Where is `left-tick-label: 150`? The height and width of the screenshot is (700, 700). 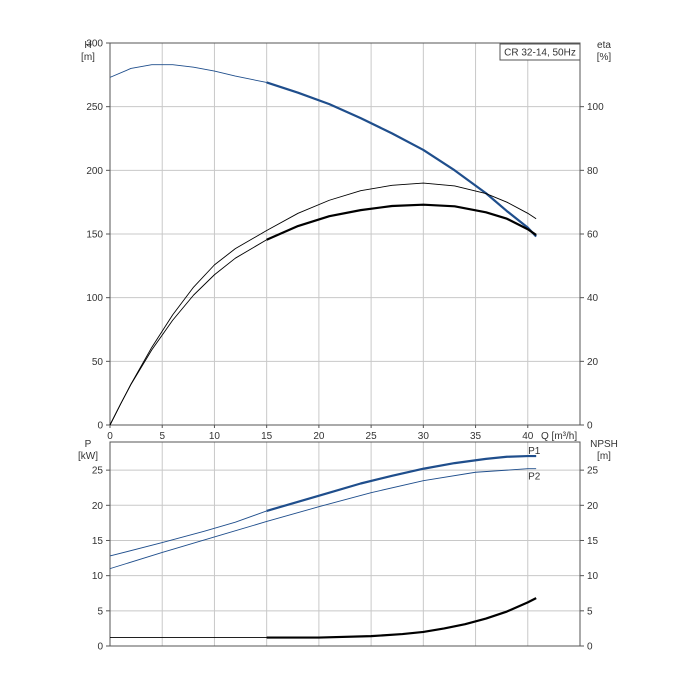
left-tick-label: 150 is located at coordinates (94, 235).